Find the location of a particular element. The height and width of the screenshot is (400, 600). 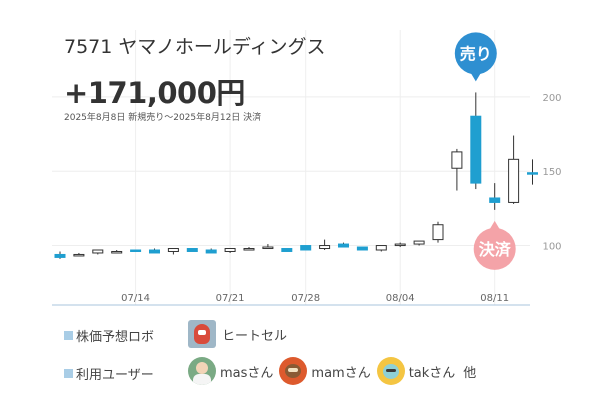

marker-label: 決済 is located at coordinates (495, 249).